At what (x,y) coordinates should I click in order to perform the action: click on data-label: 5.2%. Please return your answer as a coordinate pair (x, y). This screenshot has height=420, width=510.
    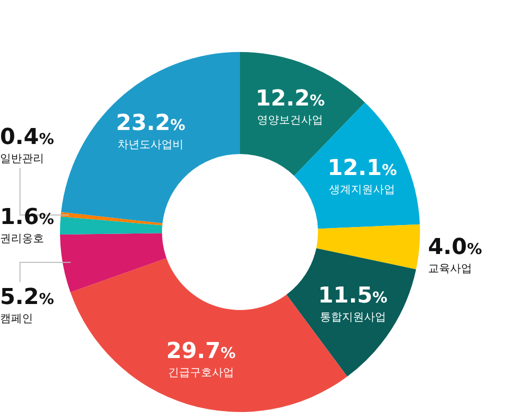
    Looking at the image, I should click on (27, 297).